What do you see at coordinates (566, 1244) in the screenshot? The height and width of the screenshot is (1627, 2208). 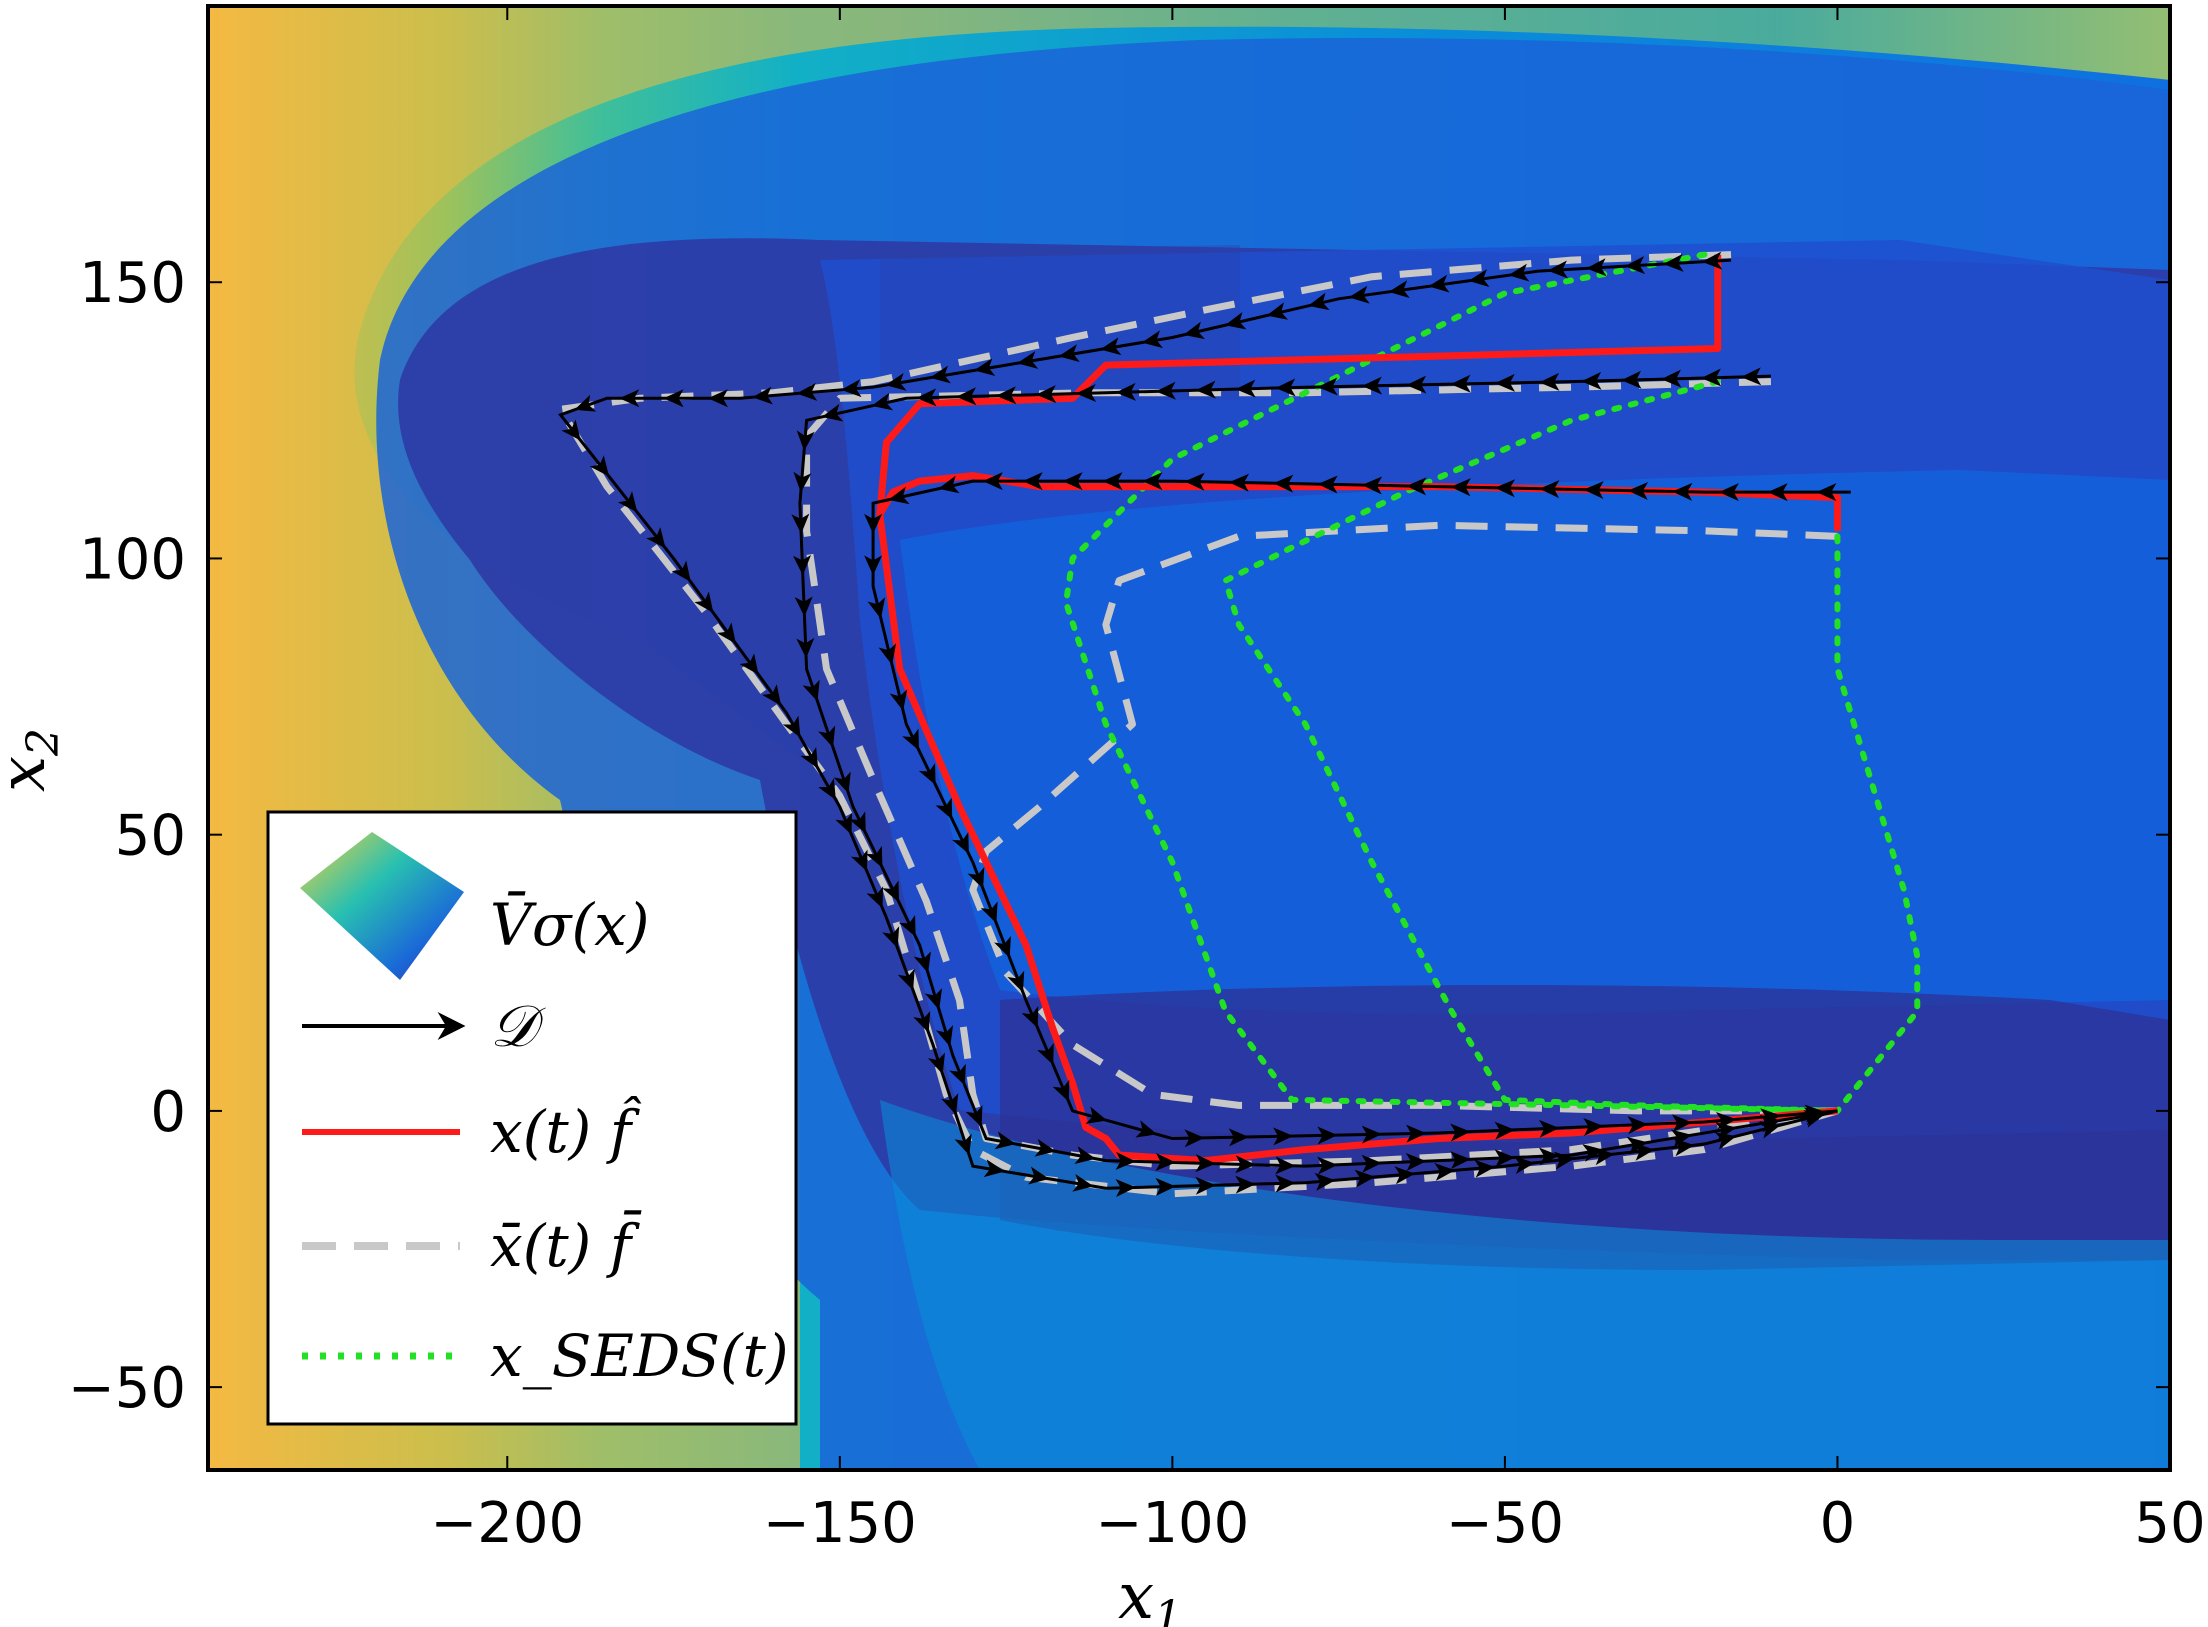 I see `legend-label-reference: x̄(t) f̄` at bounding box center [566, 1244].